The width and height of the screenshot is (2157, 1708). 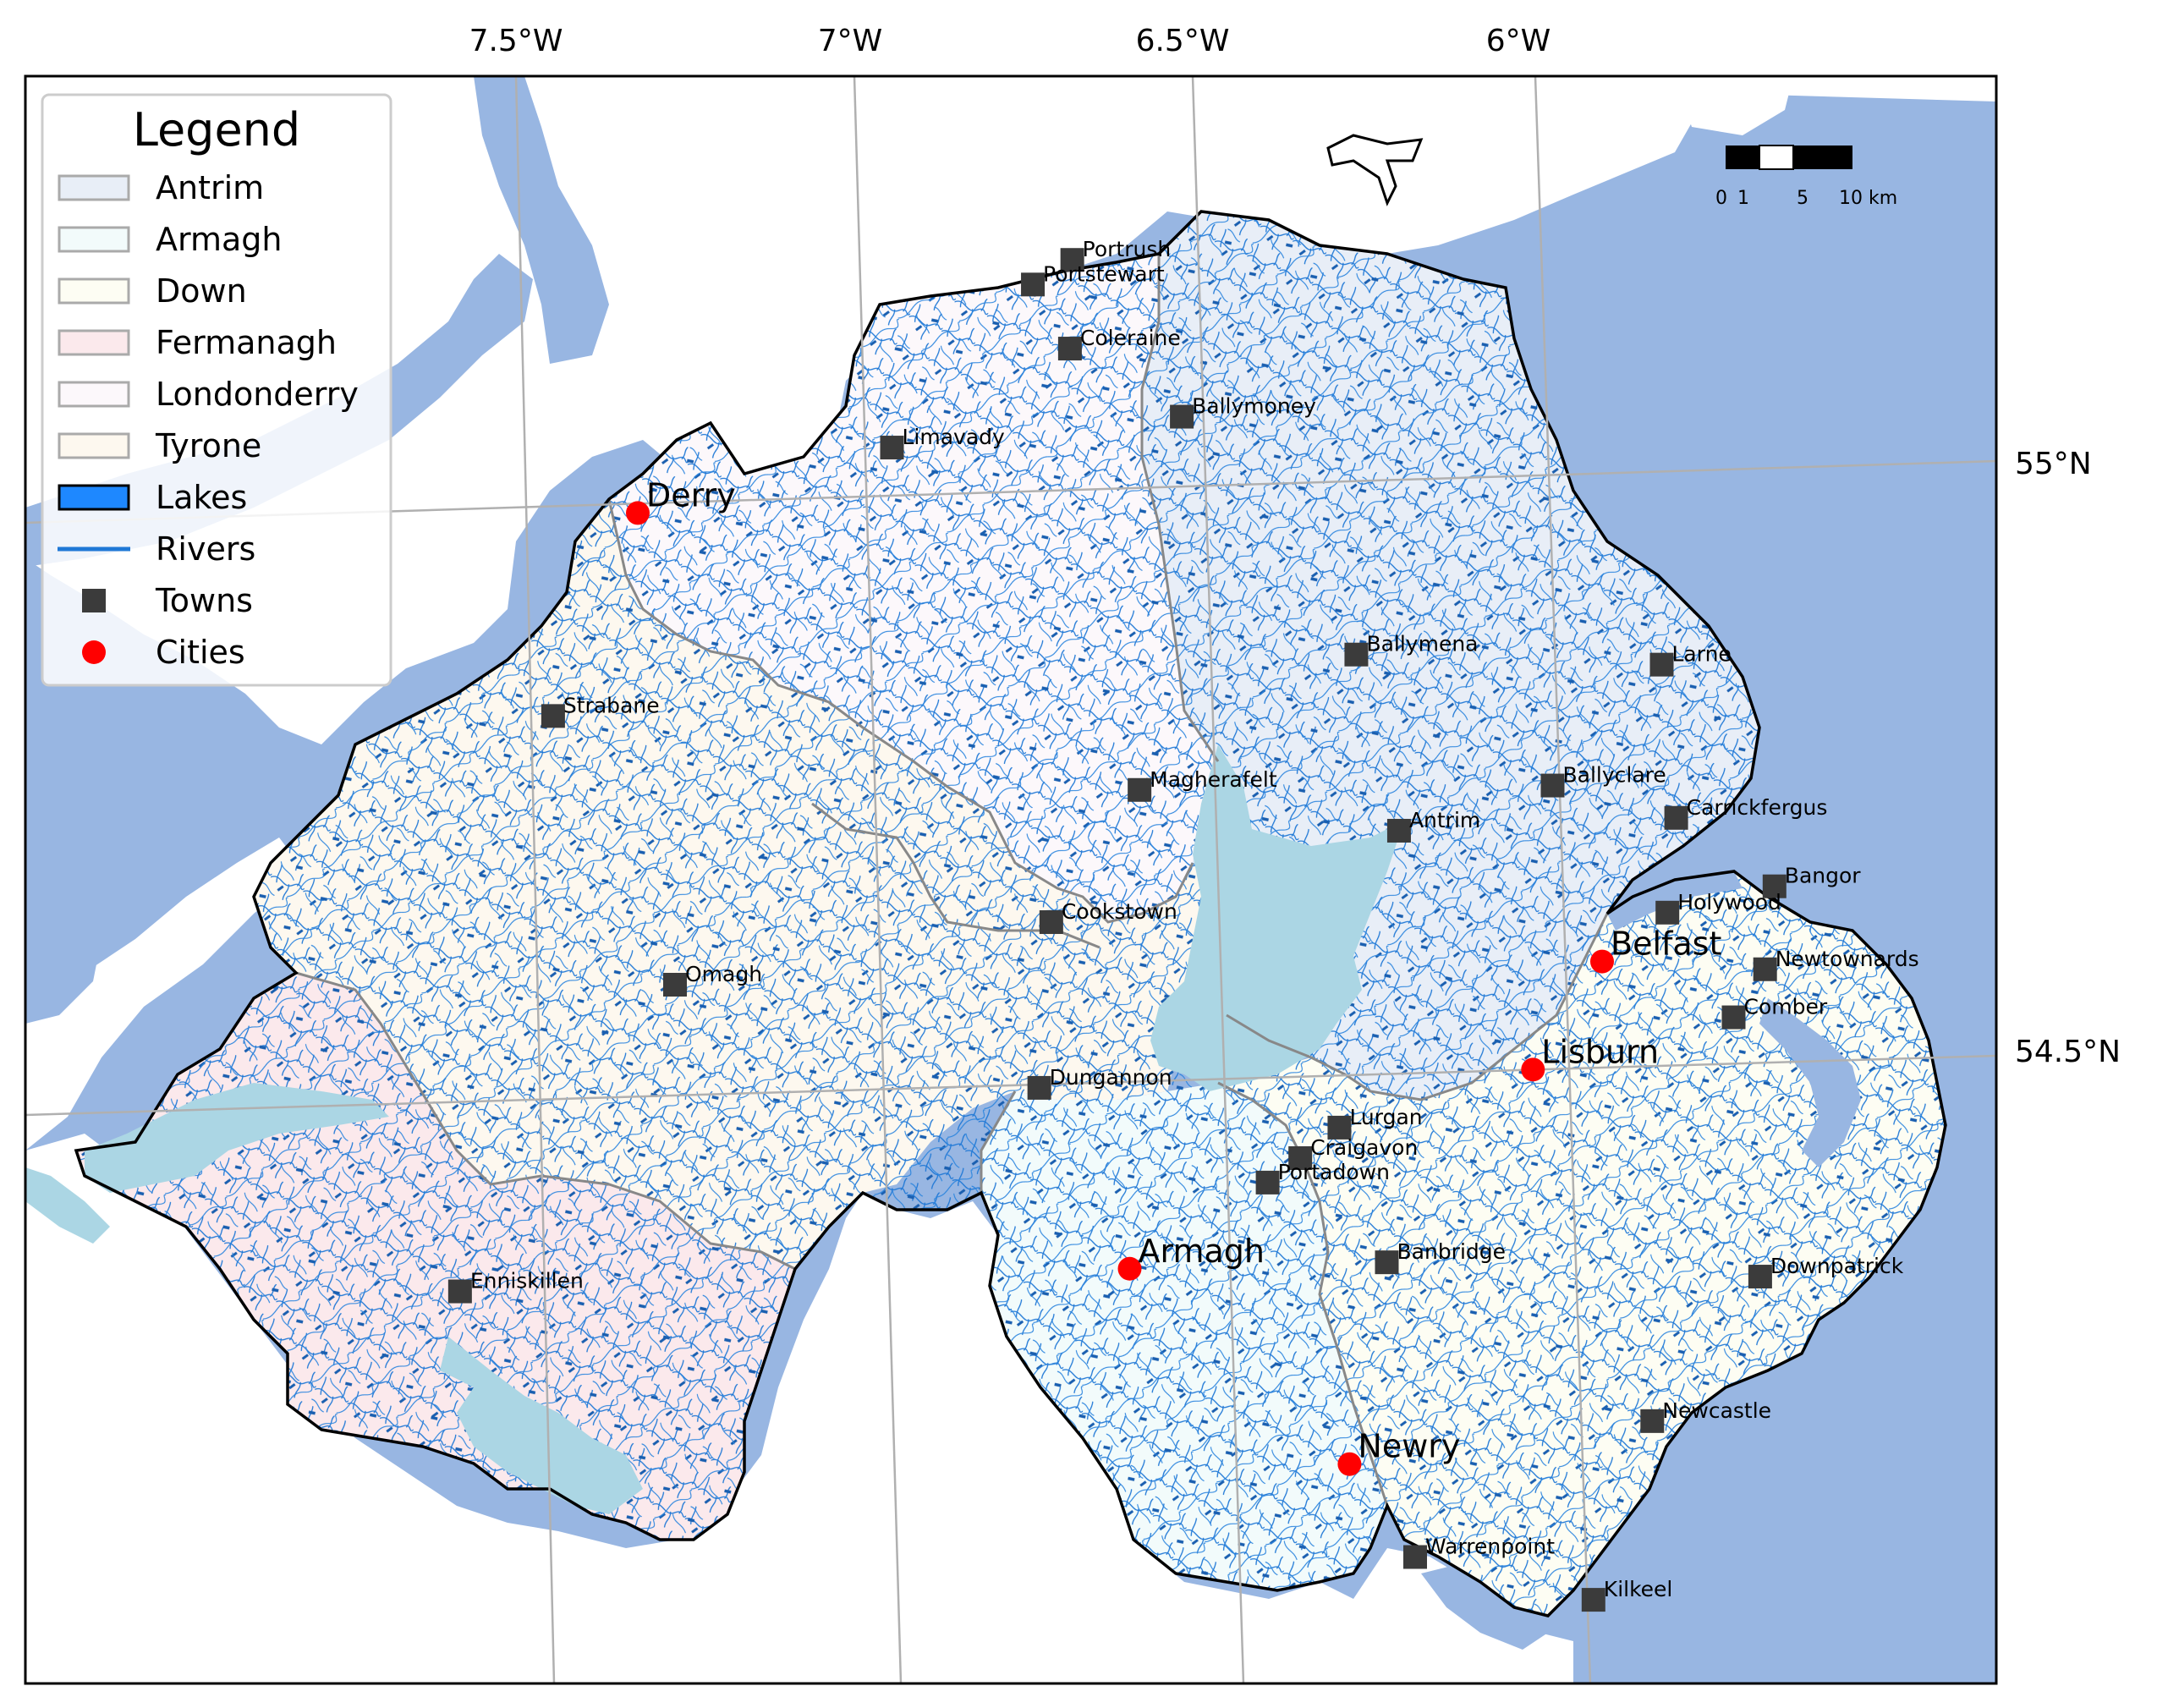 What do you see at coordinates (1743, 198) in the screenshot?
I see `scale-label-1: 1` at bounding box center [1743, 198].